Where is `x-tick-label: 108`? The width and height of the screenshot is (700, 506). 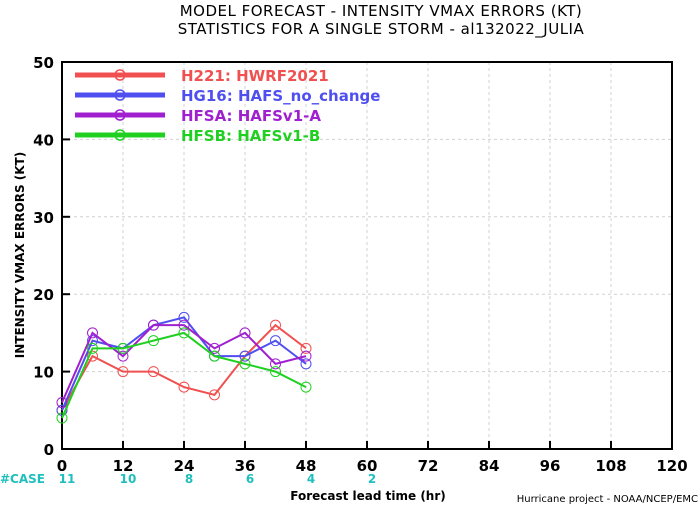
x-tick-label: 108 is located at coordinates (610, 466).